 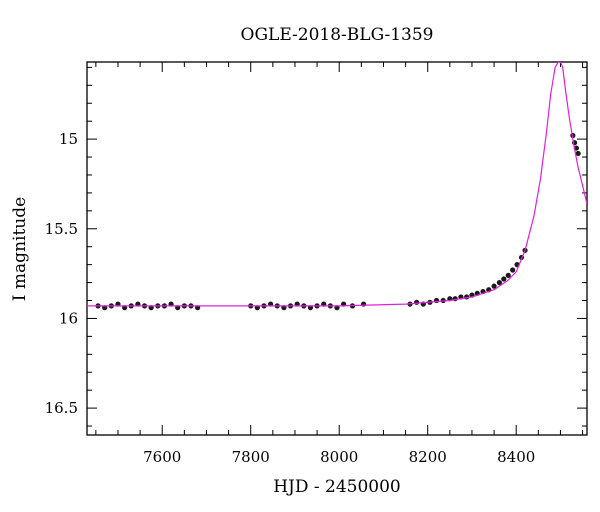 I want to click on x-tick-label: 7800, so click(x=251, y=457).